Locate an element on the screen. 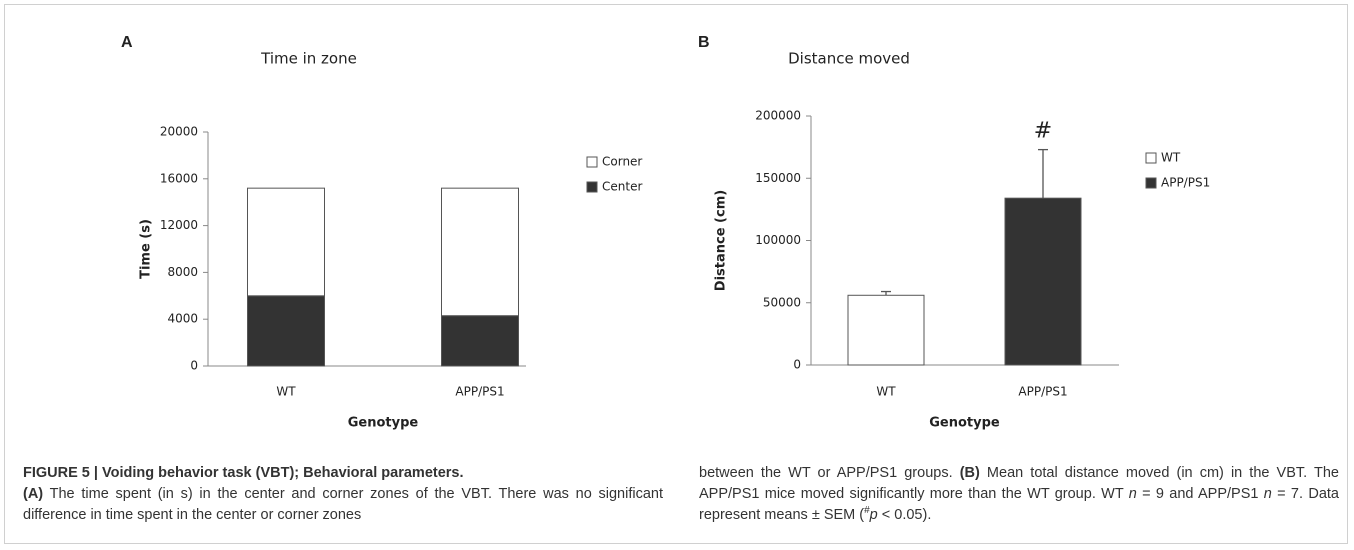  y-tick-label: 20000 is located at coordinates (179, 132).